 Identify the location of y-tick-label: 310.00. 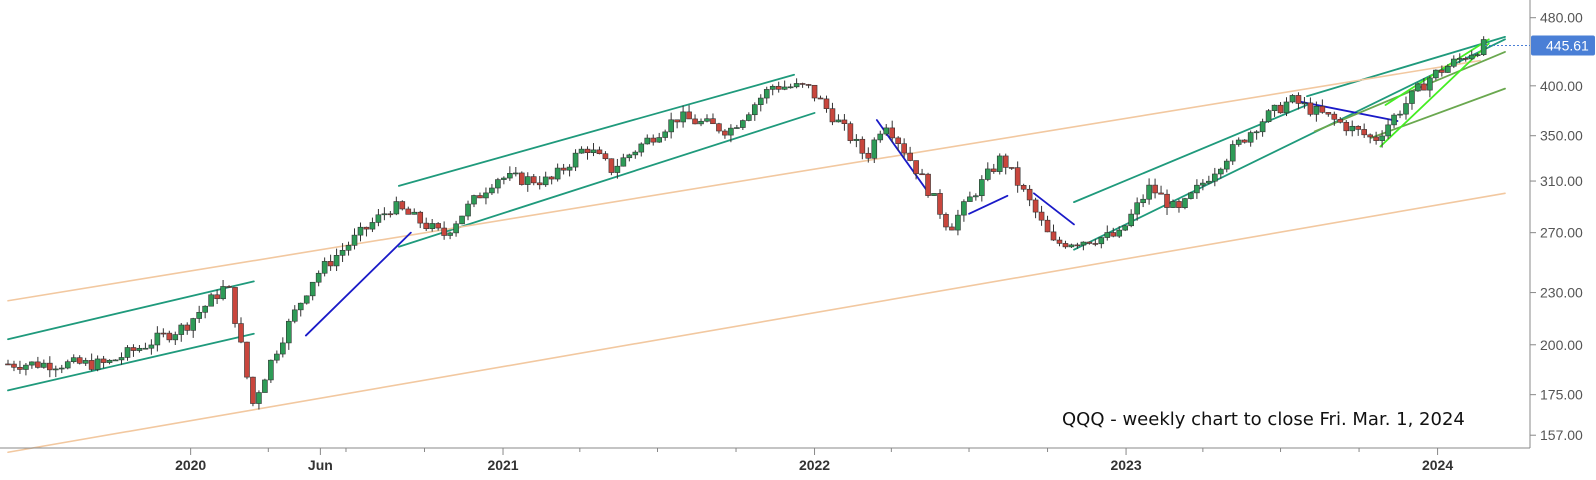
(1561, 181).